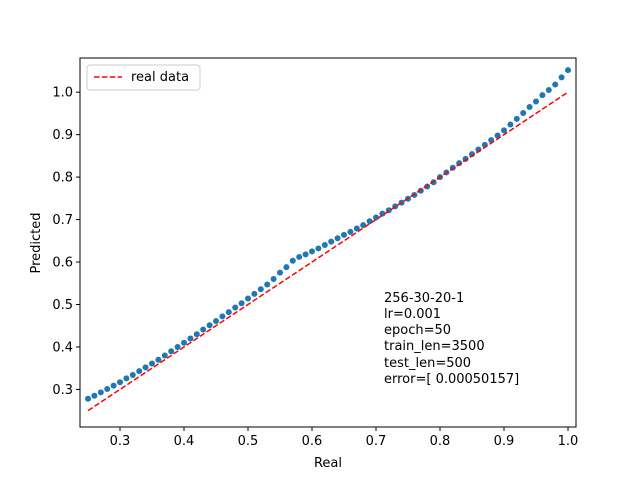  What do you see at coordinates (344, 438) in the screenshot?
I see `x-axis-ticks: 0.3 0.4 0.5 0.6 0.7 0.8 0.9 1.0` at bounding box center [344, 438].